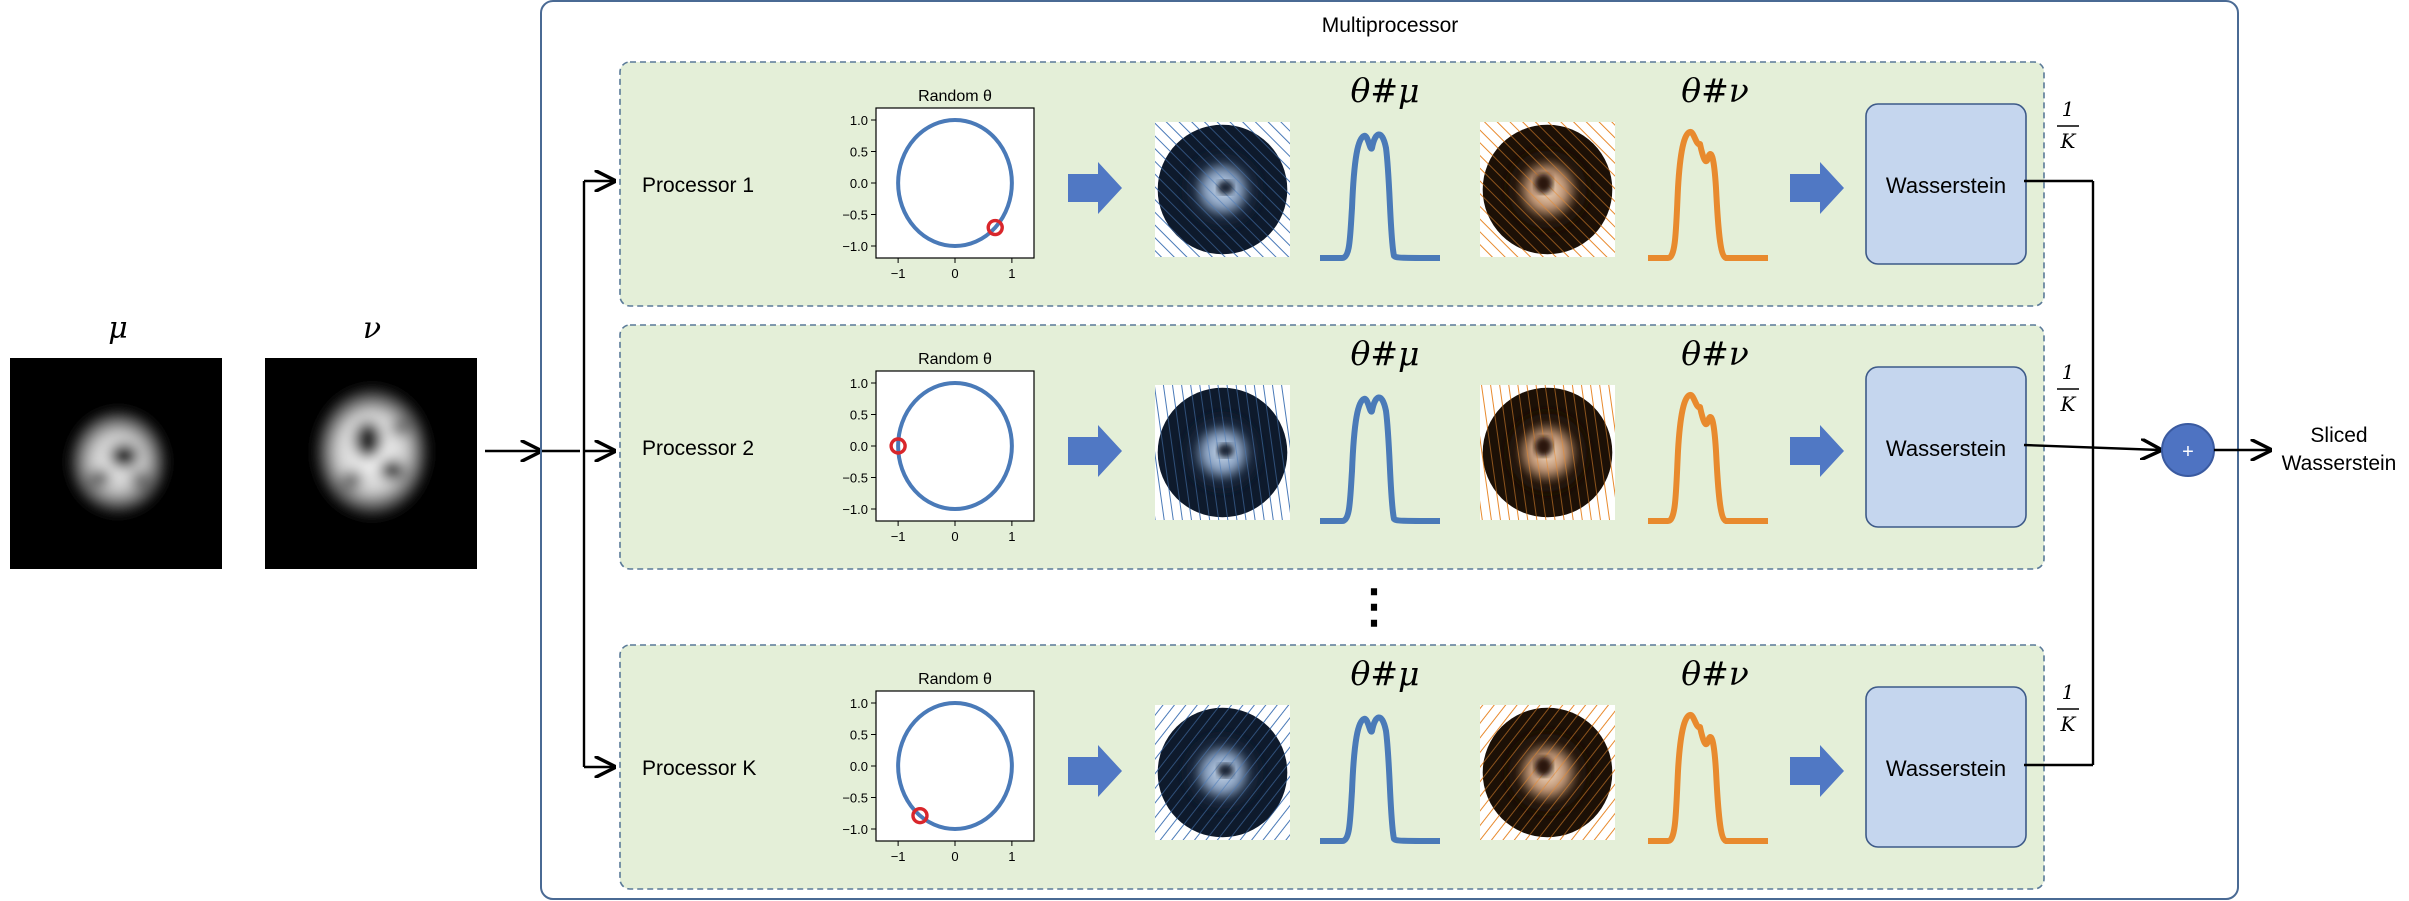 The image size is (2409, 901). I want to click on ellipsis: ⋮, so click(1374, 606).